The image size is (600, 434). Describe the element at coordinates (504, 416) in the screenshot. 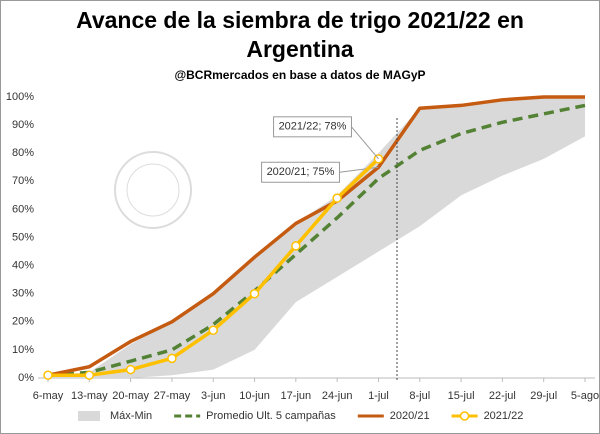

I see `legend-label: 2021/22` at that location.